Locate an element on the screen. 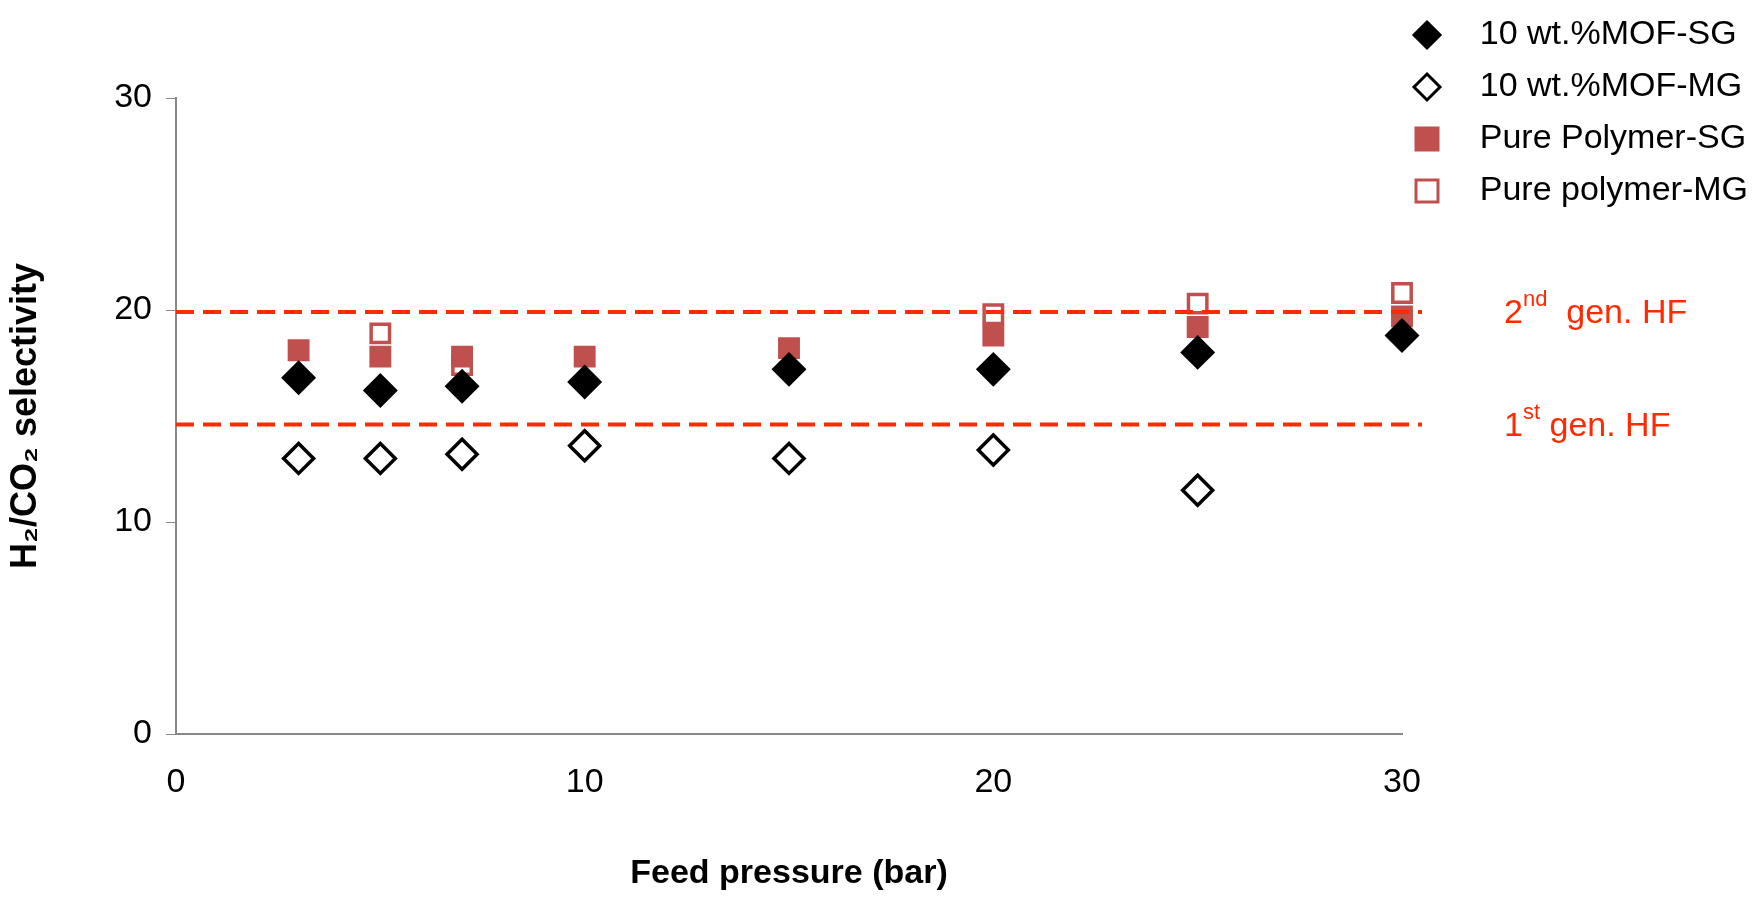 The height and width of the screenshot is (898, 1762). y-axis-title: H₂/CO₂ selectivity is located at coordinates (23, 416).